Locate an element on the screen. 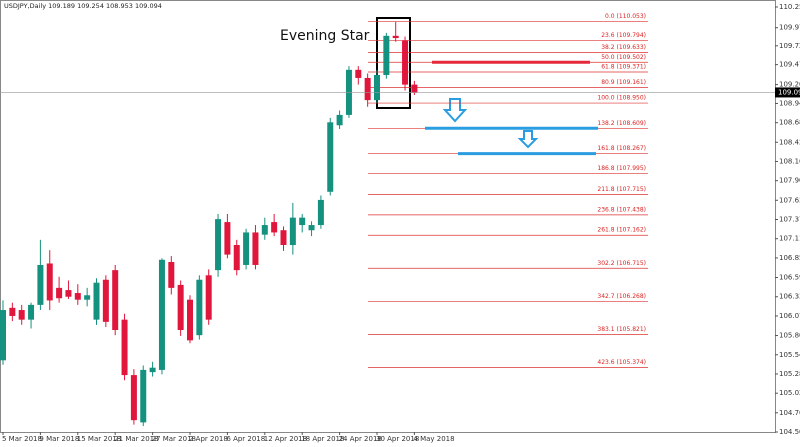 This screenshot has width=800, height=447. y-tick-label: 105.545 is located at coordinates (789, 355).